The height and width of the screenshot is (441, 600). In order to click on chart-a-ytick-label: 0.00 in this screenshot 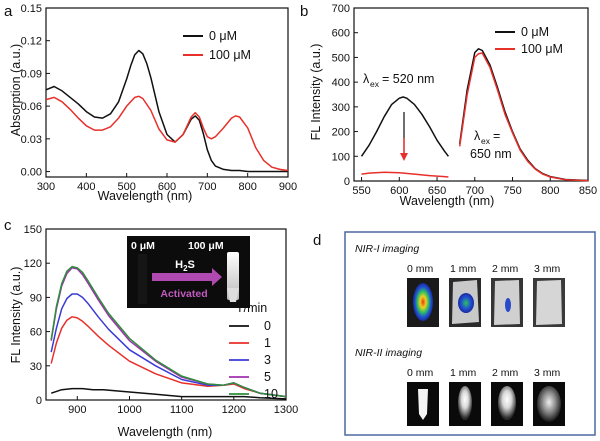, I will do `click(31, 173)`.